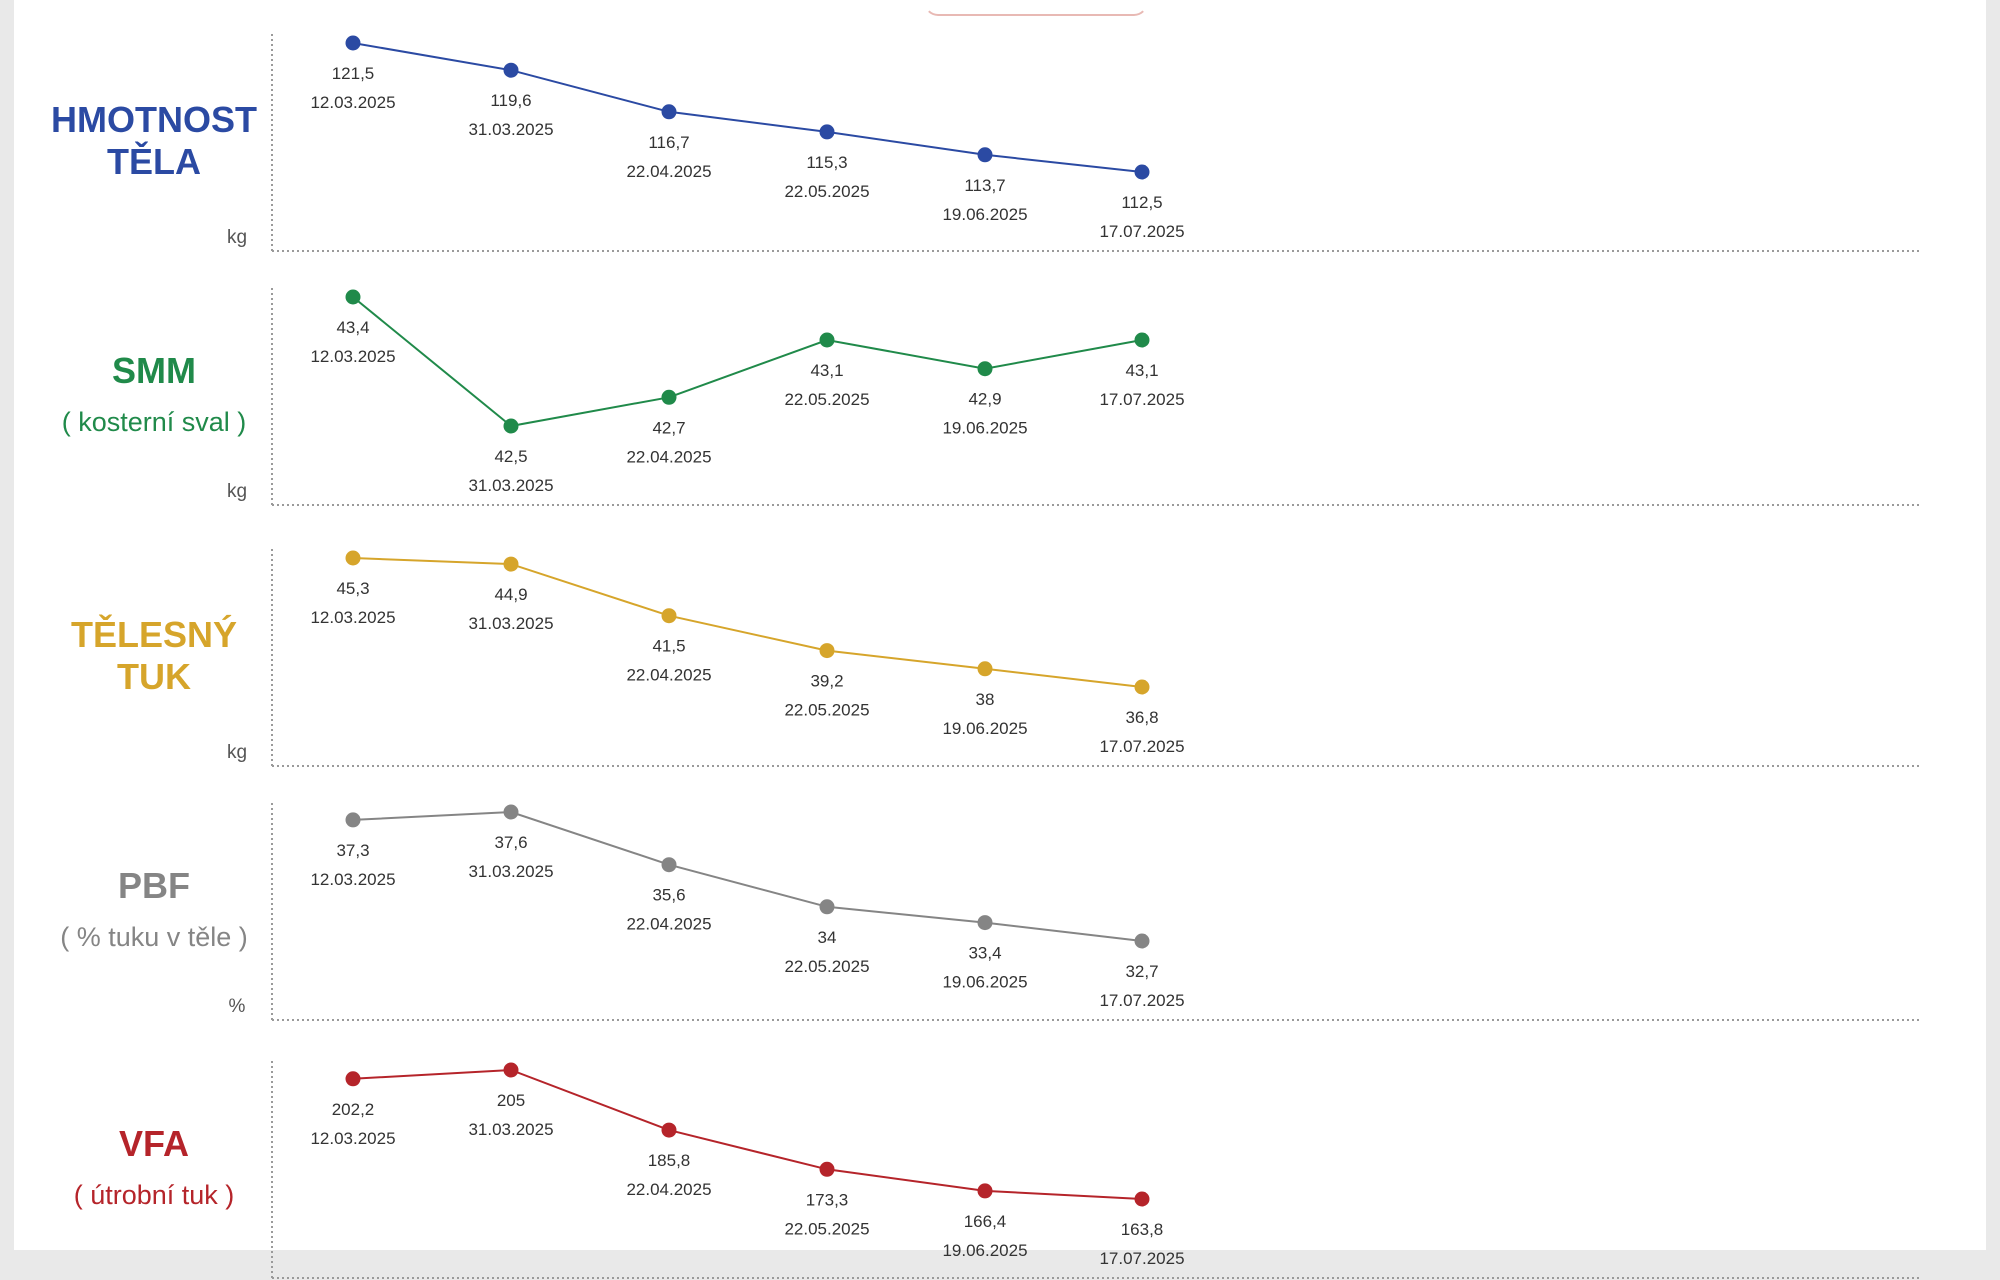 This screenshot has width=2000, height=1280. Describe the element at coordinates (510, 842) in the screenshot. I see `value-label: 37,6` at that location.